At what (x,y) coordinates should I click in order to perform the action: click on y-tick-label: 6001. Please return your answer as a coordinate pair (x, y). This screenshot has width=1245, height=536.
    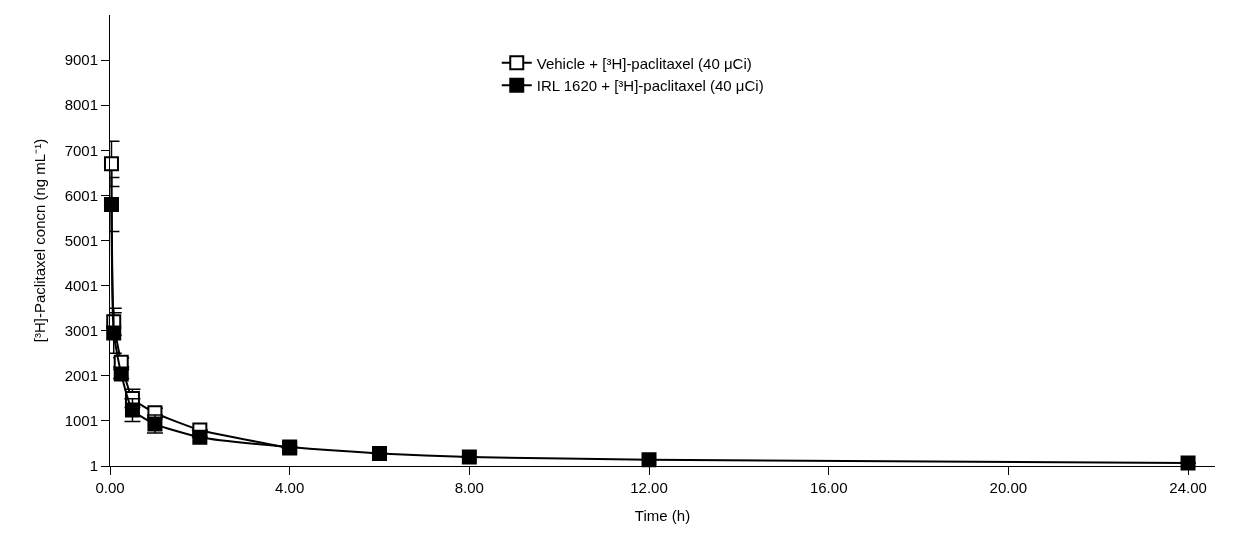
    Looking at the image, I should click on (81, 195).